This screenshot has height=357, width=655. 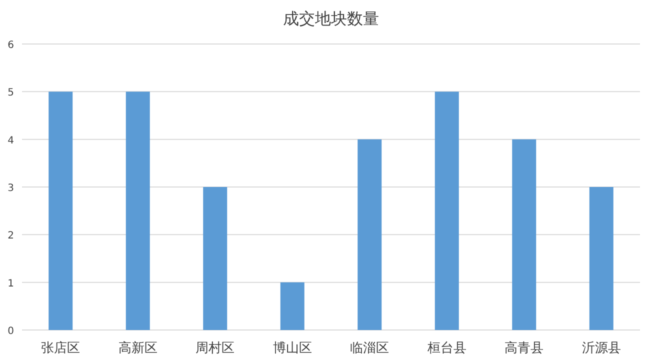 What do you see at coordinates (11, 331) in the screenshot?
I see `y-tick-label: 0` at bounding box center [11, 331].